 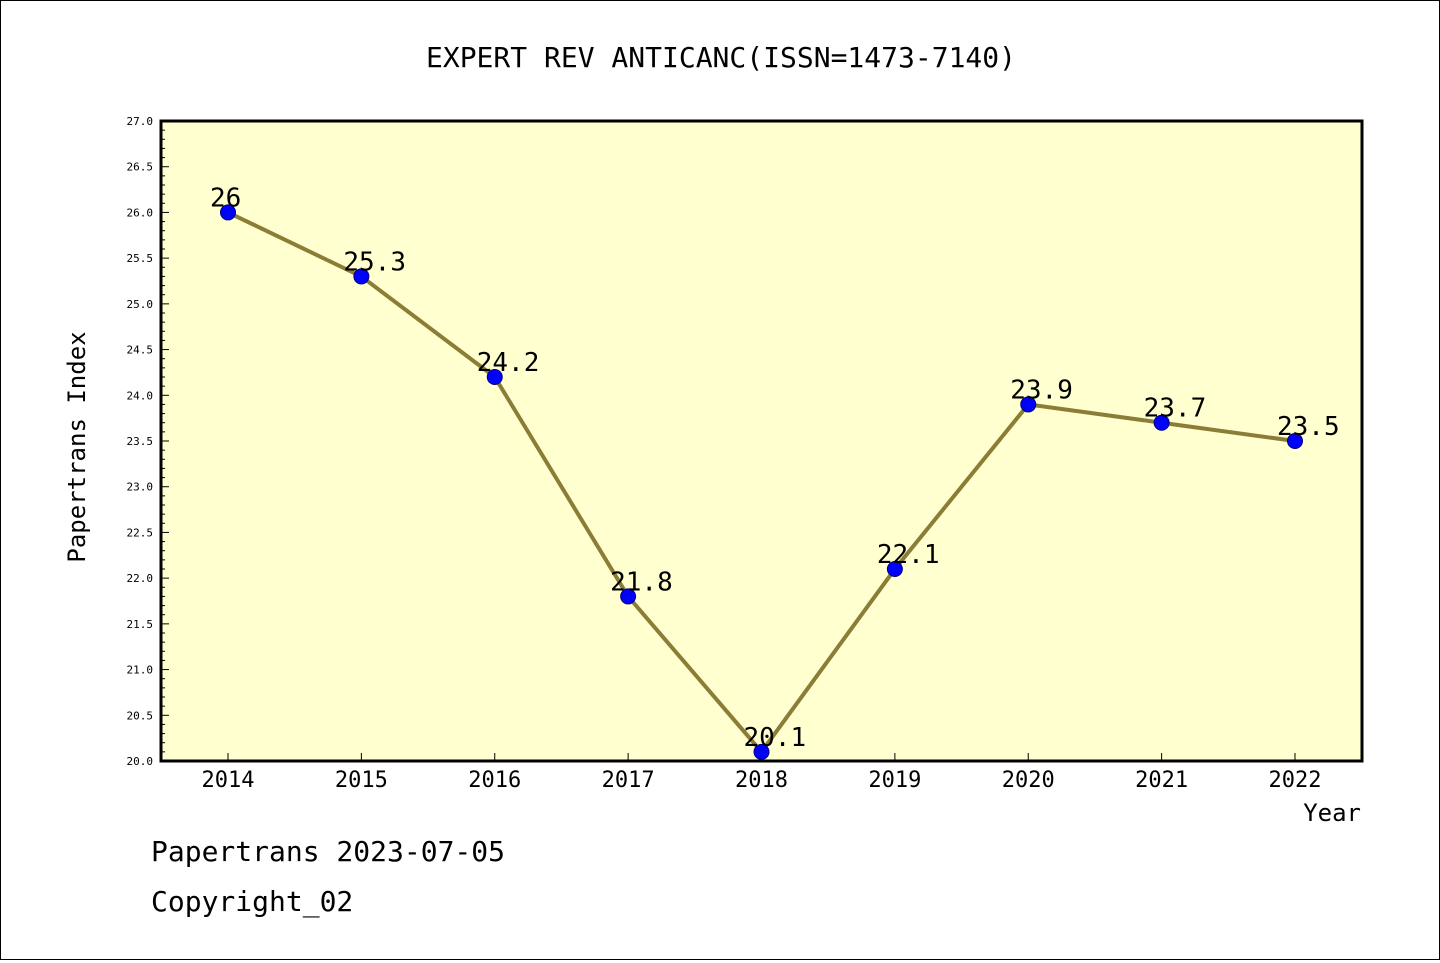 What do you see at coordinates (374, 262) in the screenshot?
I see `data-label: 25.3` at bounding box center [374, 262].